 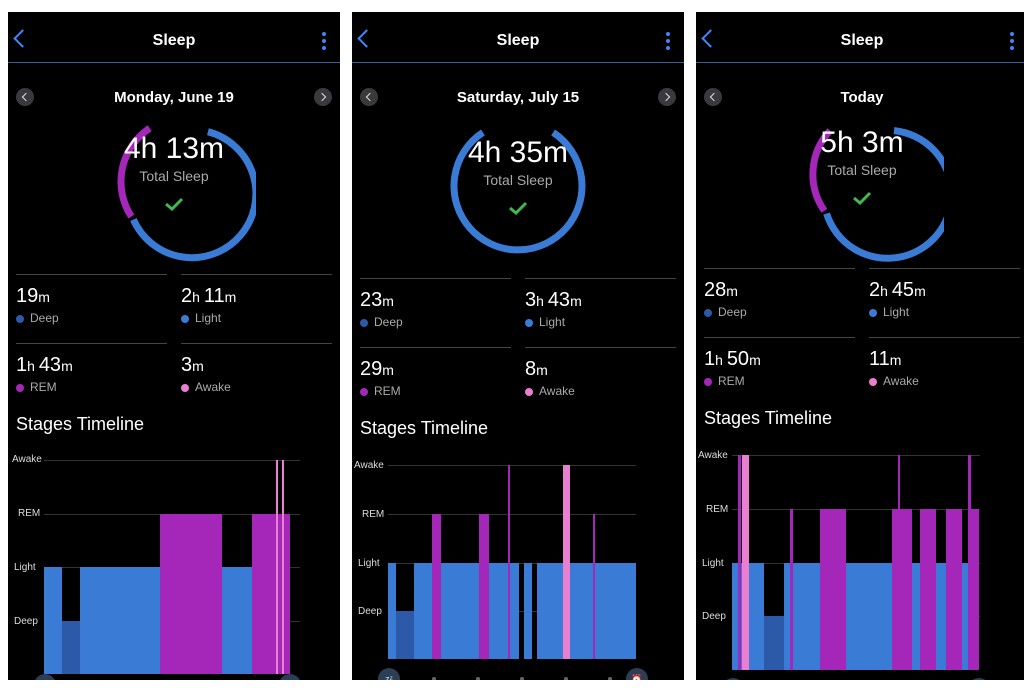 I want to click on date-label: Saturday, July 15, so click(x=518, y=97).